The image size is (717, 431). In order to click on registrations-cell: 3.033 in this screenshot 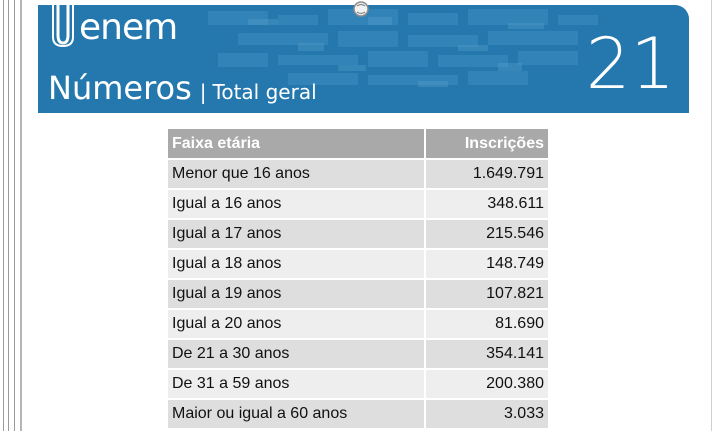, I will do `click(486, 414)`.